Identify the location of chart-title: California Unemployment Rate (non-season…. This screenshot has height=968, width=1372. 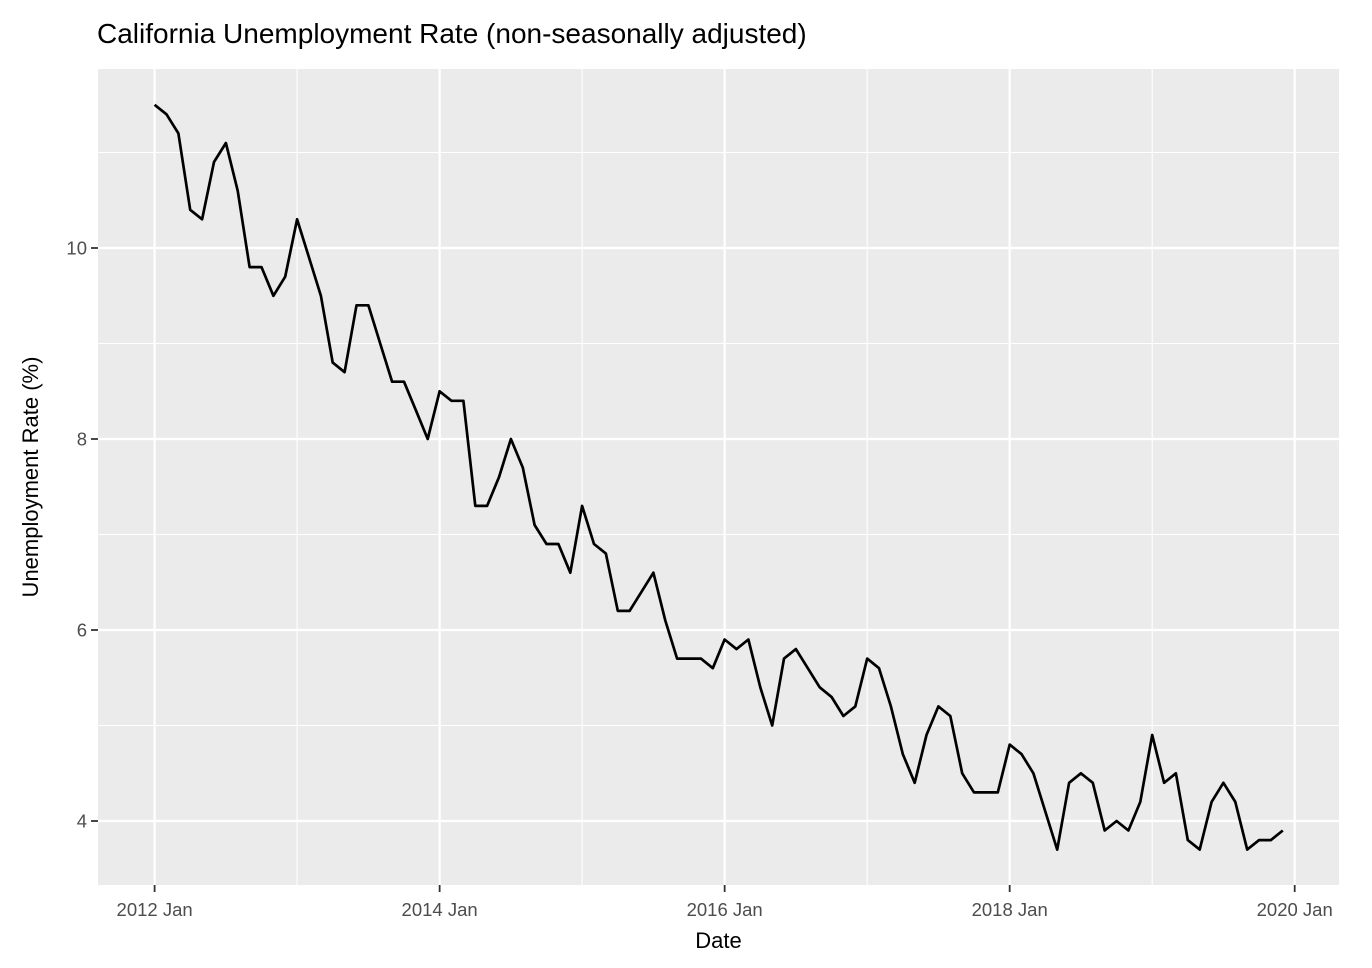
(452, 33).